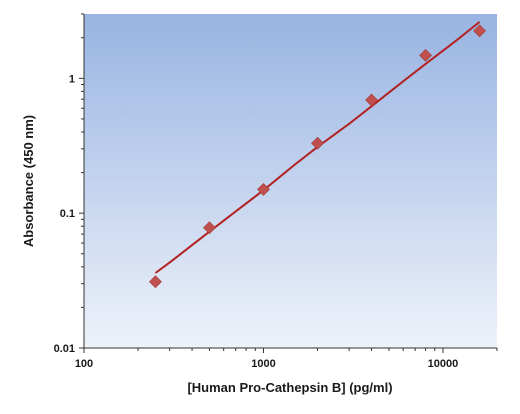  I want to click on x-axis-title: [Human Pro-Cathepsin B] (pg/ml), so click(289, 387).